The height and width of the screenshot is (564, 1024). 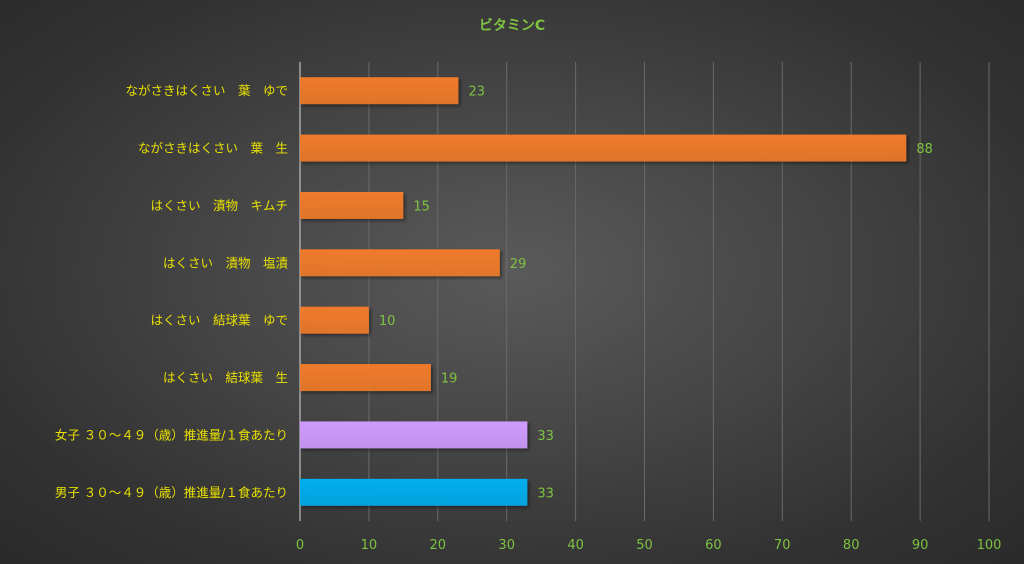 I want to click on x-tick-label: 70, so click(x=782, y=545).